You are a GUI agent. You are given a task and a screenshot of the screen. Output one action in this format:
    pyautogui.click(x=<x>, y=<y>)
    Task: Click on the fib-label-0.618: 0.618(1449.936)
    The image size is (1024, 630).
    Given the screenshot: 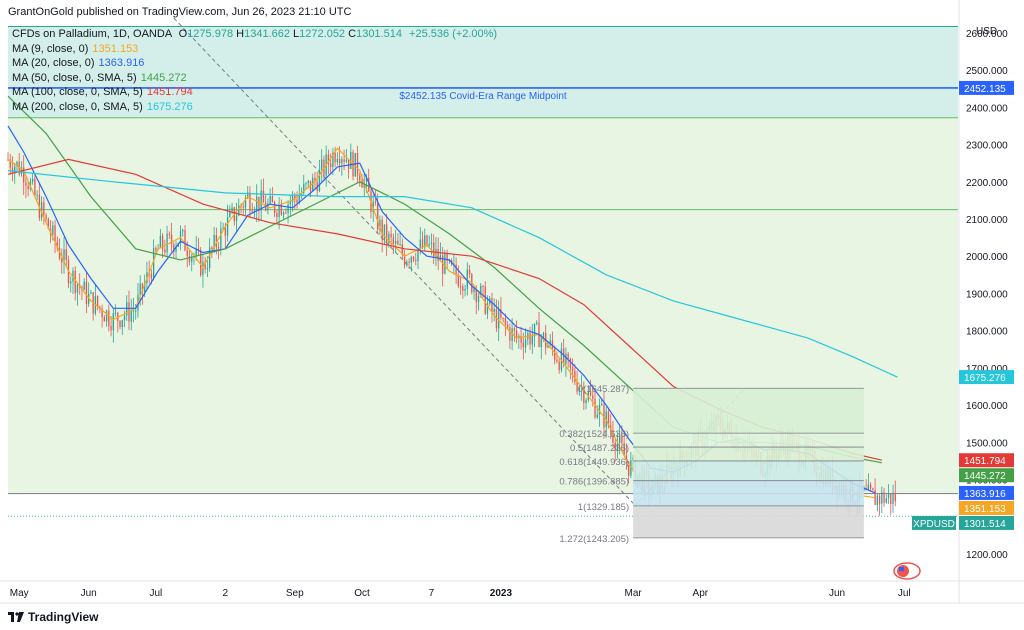 What is the action you would take?
    pyautogui.click(x=594, y=462)
    